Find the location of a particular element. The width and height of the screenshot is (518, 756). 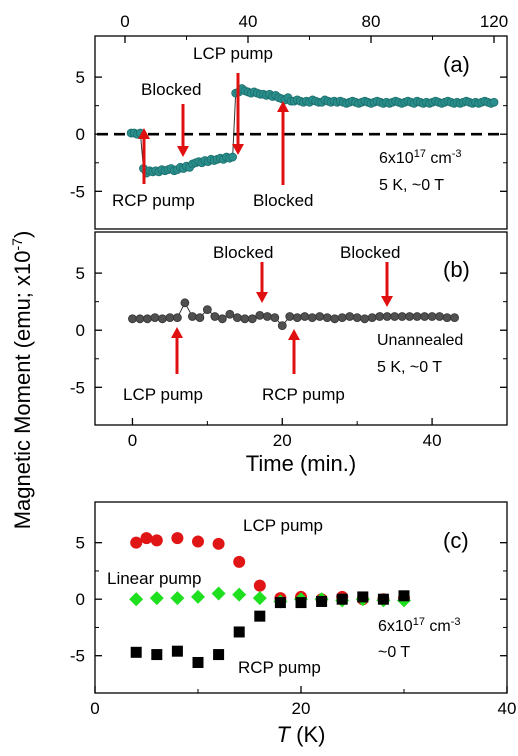

annot-rcp-pump-a: RCP pump is located at coordinates (153, 200).